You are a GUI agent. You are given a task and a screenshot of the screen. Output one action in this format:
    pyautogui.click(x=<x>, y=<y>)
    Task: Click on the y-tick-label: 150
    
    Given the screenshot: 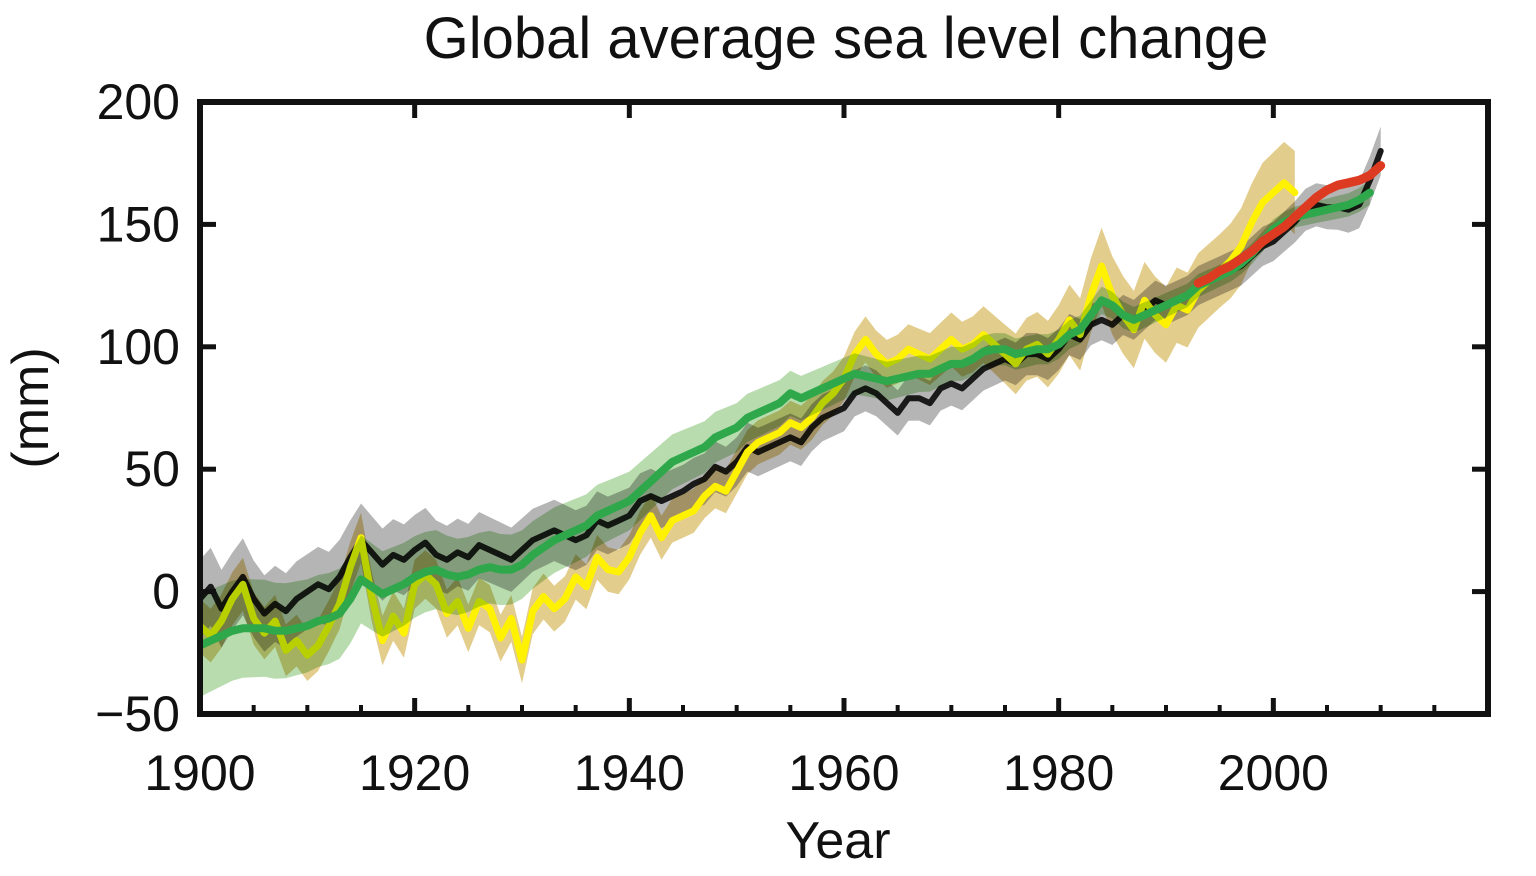 What is the action you would take?
    pyautogui.click(x=138, y=224)
    